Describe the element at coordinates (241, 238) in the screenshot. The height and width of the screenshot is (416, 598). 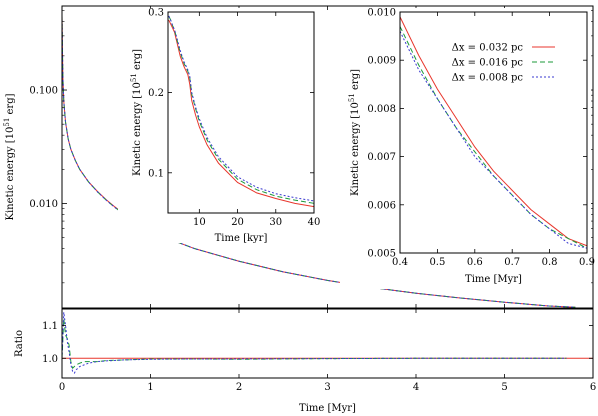
I see `inset1-xlabel: Time [kyr]` at that location.